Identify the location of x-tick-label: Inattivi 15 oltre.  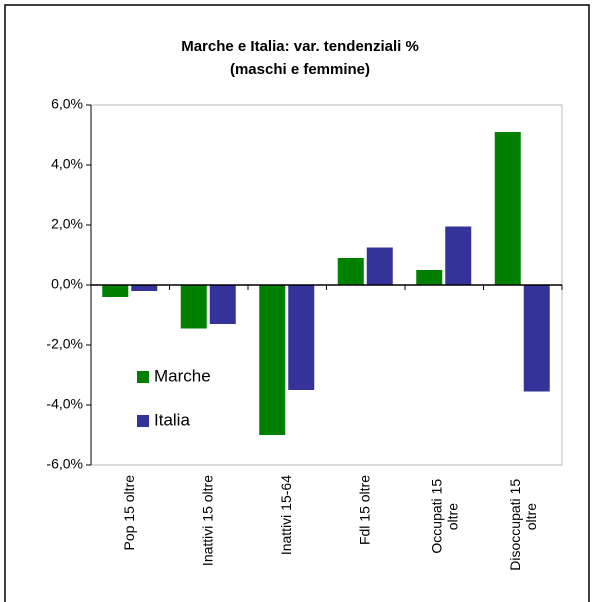
(207, 520).